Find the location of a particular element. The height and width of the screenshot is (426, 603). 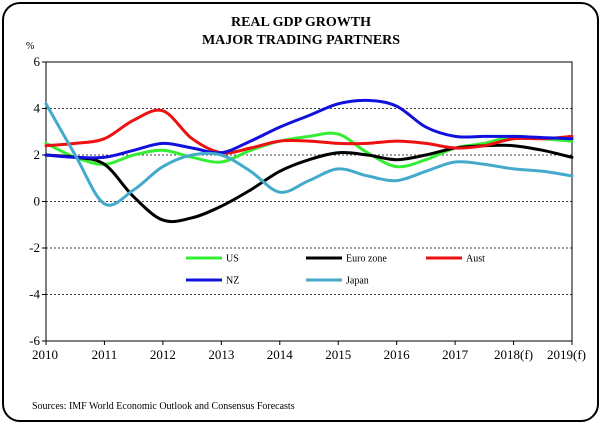

x-tick-label: 2016 is located at coordinates (397, 354).